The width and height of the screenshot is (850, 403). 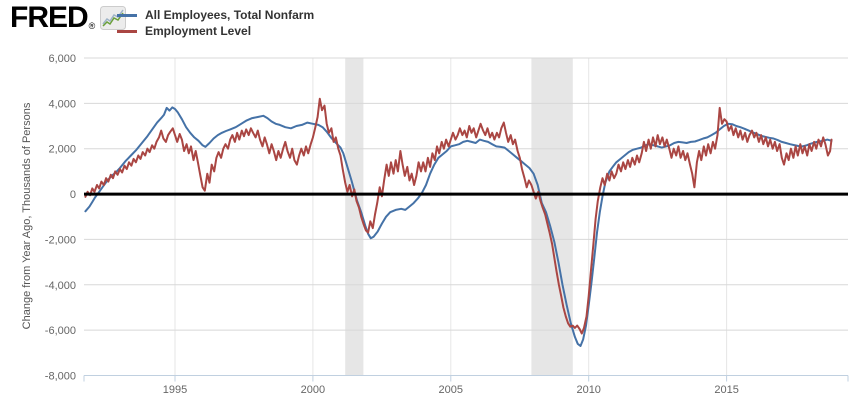 I want to click on legend-label-employment-level: Employment Level, so click(x=198, y=31).